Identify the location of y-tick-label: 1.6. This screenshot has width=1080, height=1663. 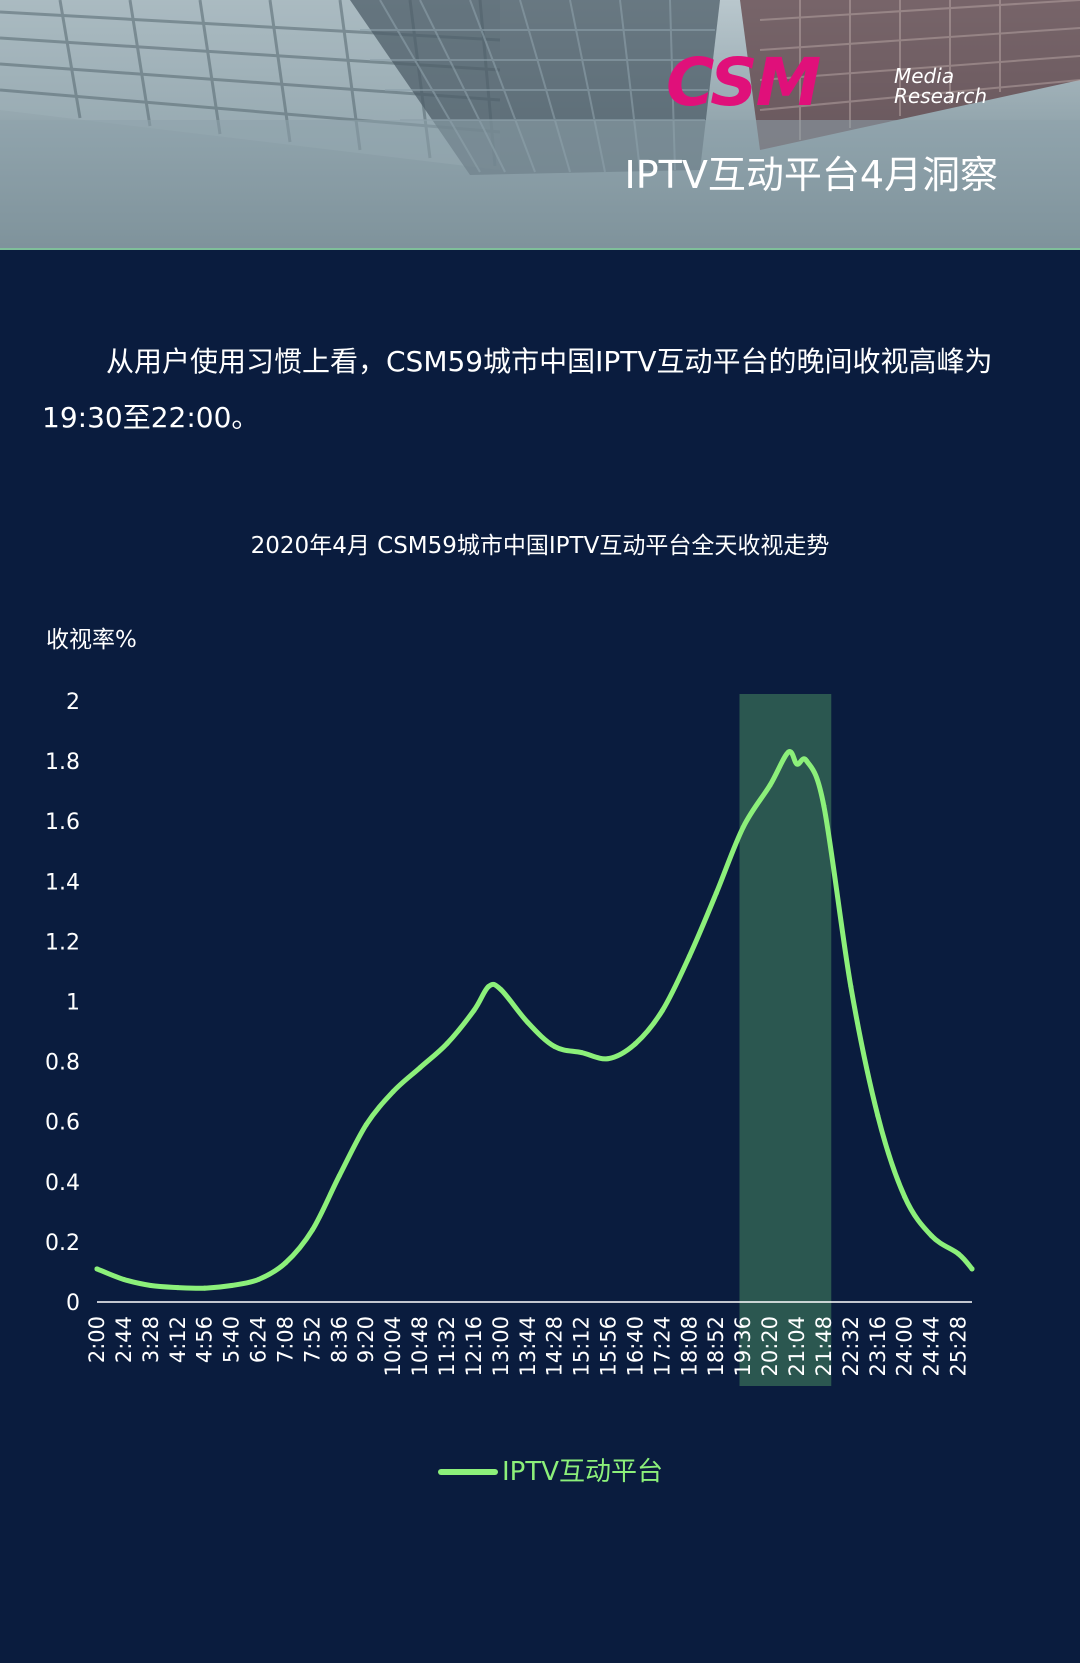
(62, 822).